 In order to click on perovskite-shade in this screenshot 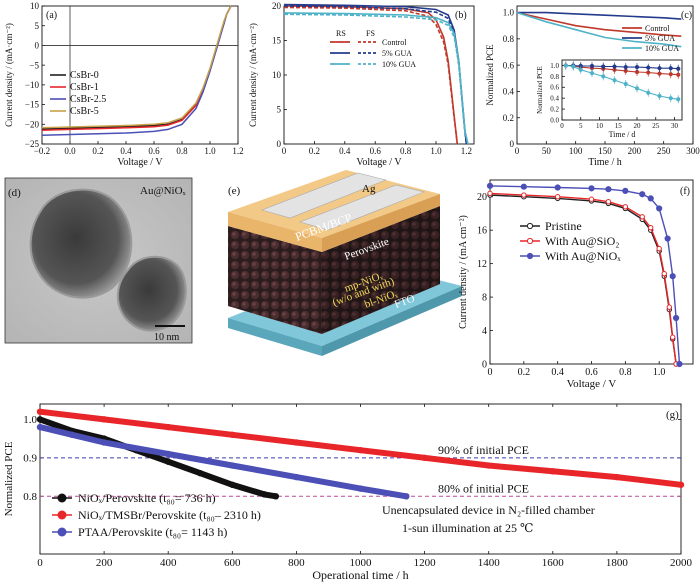, I will do `click(381, 270)`.